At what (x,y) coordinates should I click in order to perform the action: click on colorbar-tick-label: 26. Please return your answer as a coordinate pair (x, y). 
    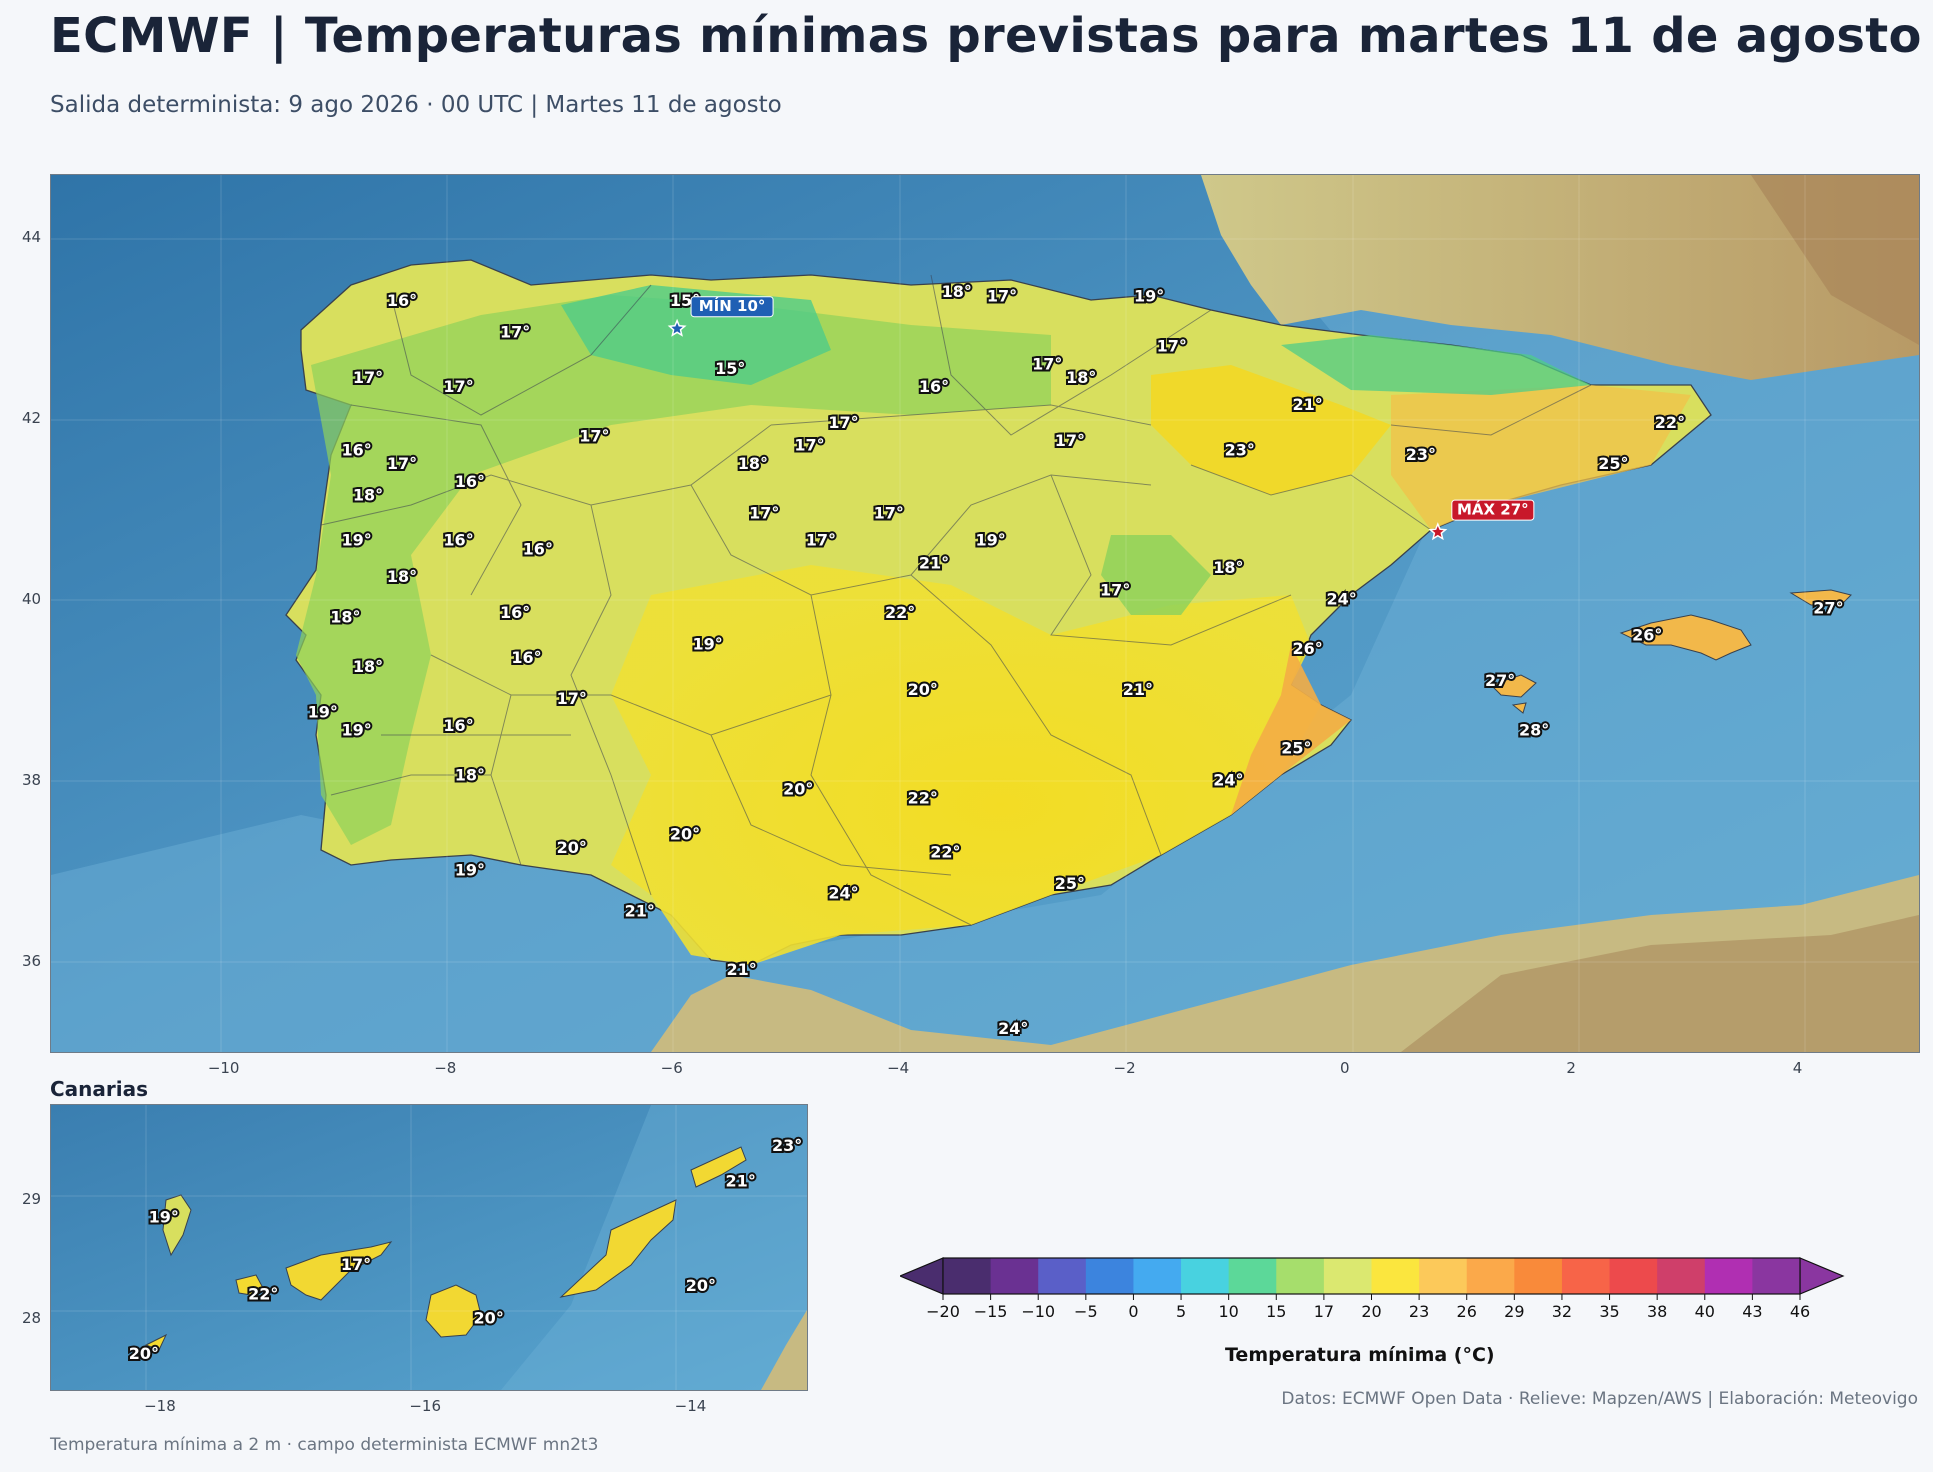
    Looking at the image, I should click on (1467, 1311).